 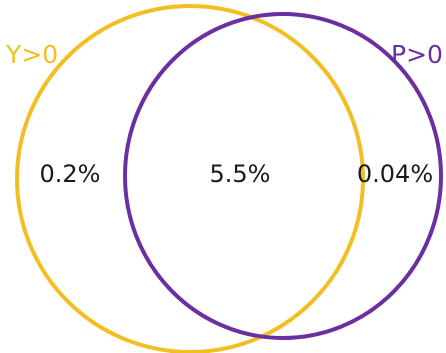 What do you see at coordinates (417, 54) in the screenshot?
I see `set-label-p: P>0` at bounding box center [417, 54].